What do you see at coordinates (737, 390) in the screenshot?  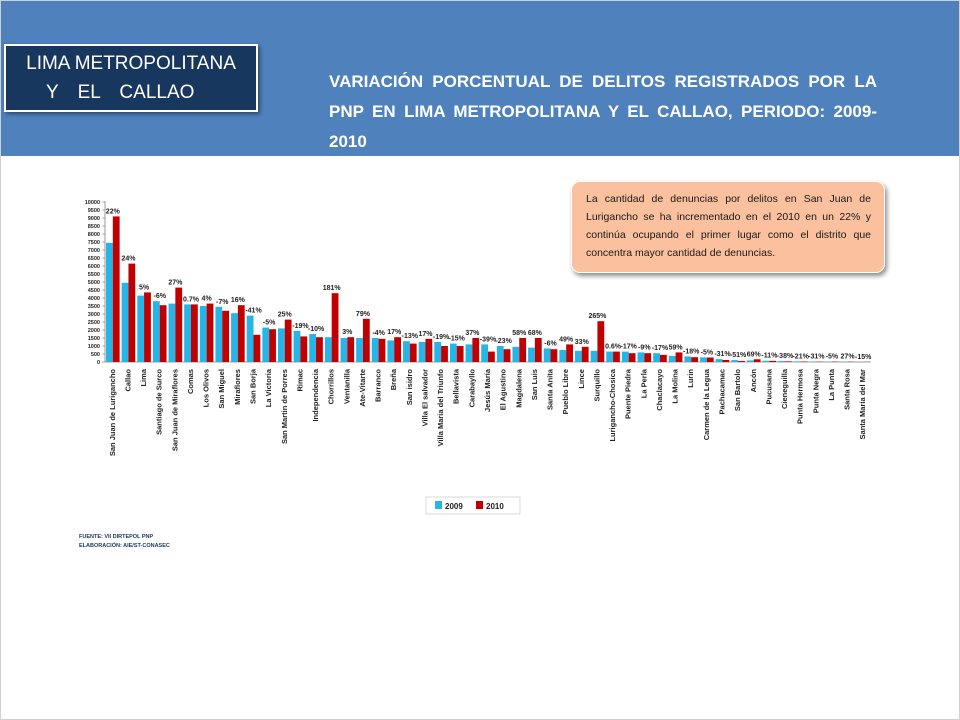 I see `category-label: San Bartolo` at bounding box center [737, 390].